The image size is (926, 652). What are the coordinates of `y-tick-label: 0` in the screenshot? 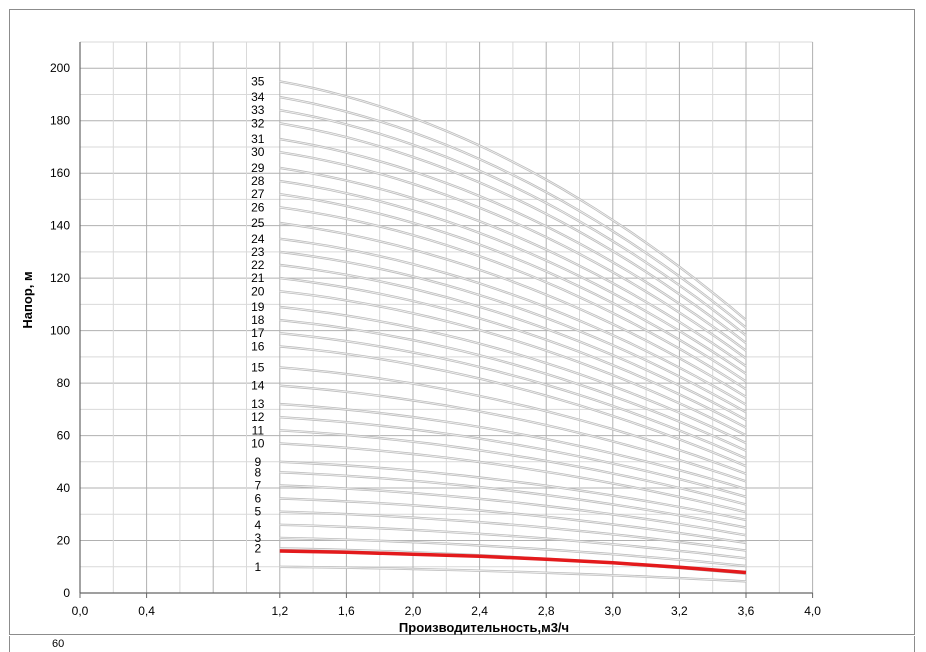 It's located at (66, 593).